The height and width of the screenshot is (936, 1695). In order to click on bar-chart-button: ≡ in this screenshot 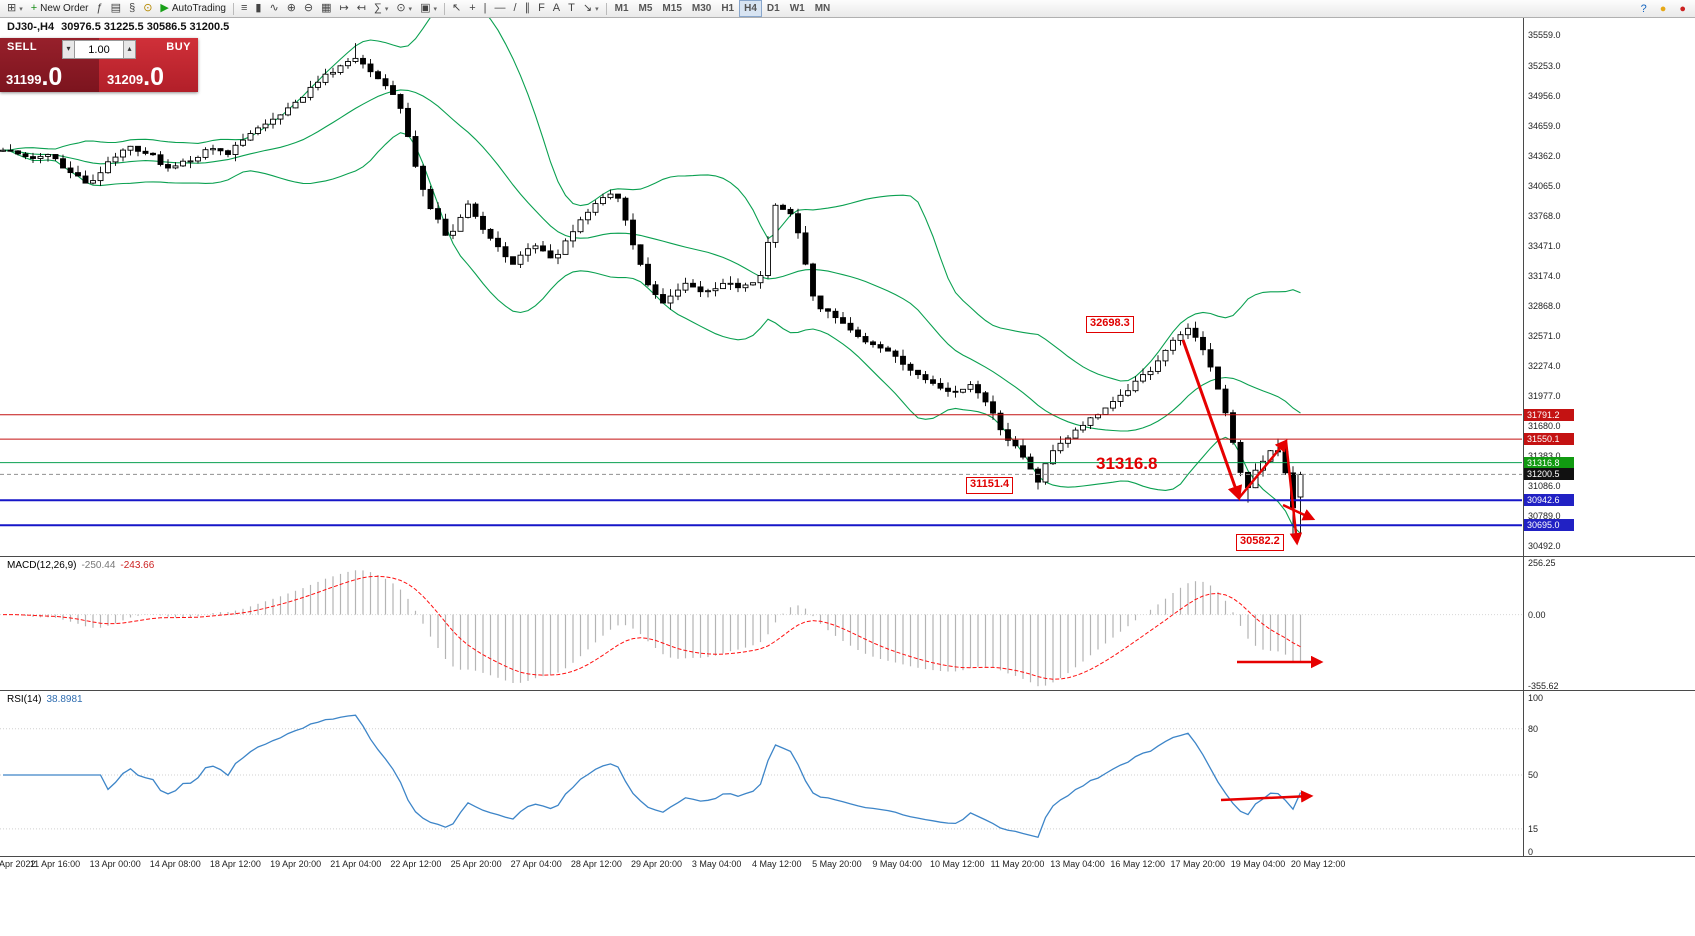, I will do `click(244, 8)`.